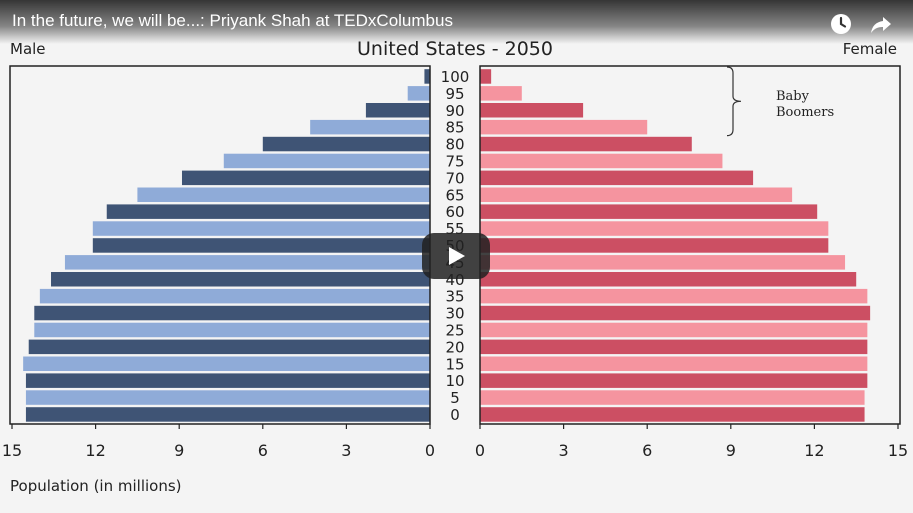 The width and height of the screenshot is (913, 513). Describe the element at coordinates (96, 486) in the screenshot. I see `x-axis-label: Population (in millions)` at that location.